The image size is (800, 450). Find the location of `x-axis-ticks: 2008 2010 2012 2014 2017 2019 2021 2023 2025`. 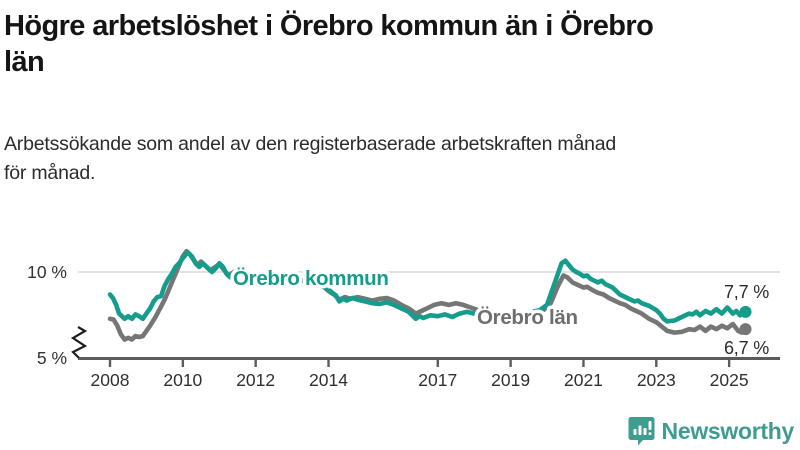

x-axis-ticks: 2008 2010 2012 2014 2017 2019 2021 2023 2025 is located at coordinates (420, 374).